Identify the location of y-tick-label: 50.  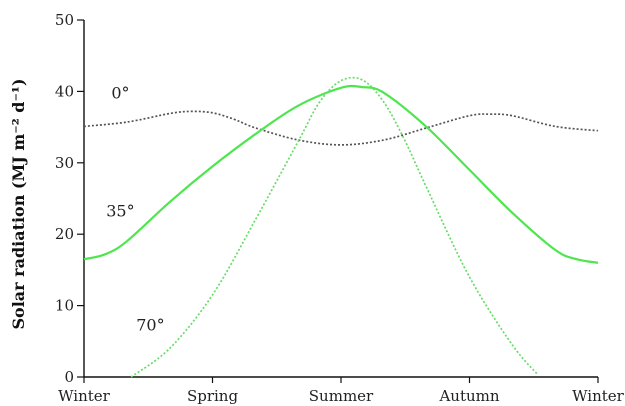
(64, 20).